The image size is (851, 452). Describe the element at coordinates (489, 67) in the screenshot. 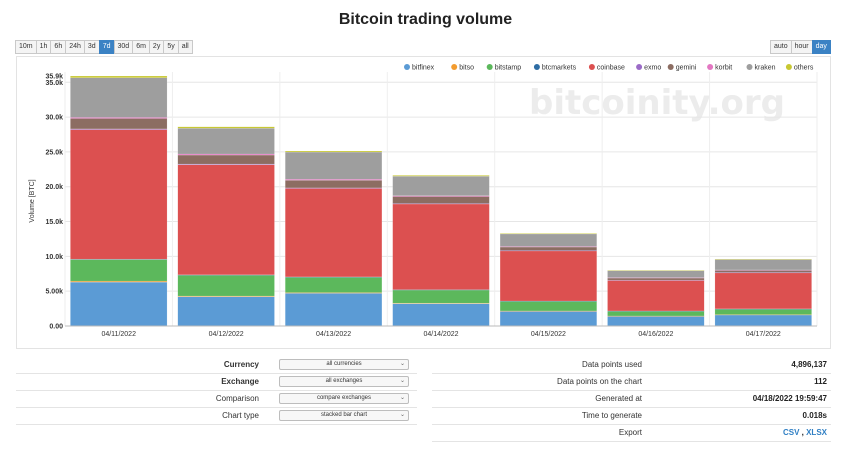

I see `legend-marker-bitstamp` at that location.